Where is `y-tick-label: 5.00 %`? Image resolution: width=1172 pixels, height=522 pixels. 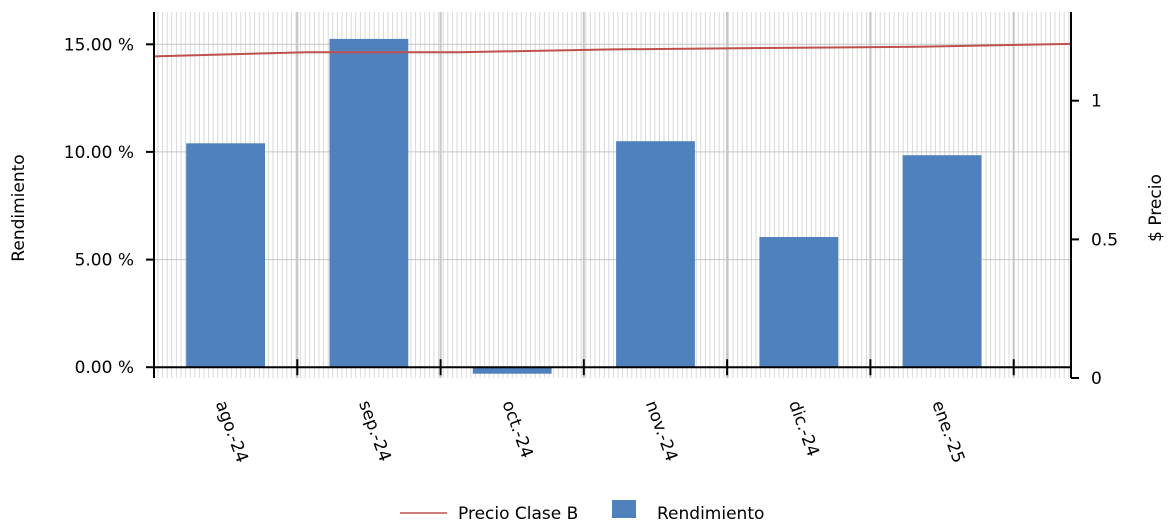
y-tick-label: 5.00 % is located at coordinates (104, 261).